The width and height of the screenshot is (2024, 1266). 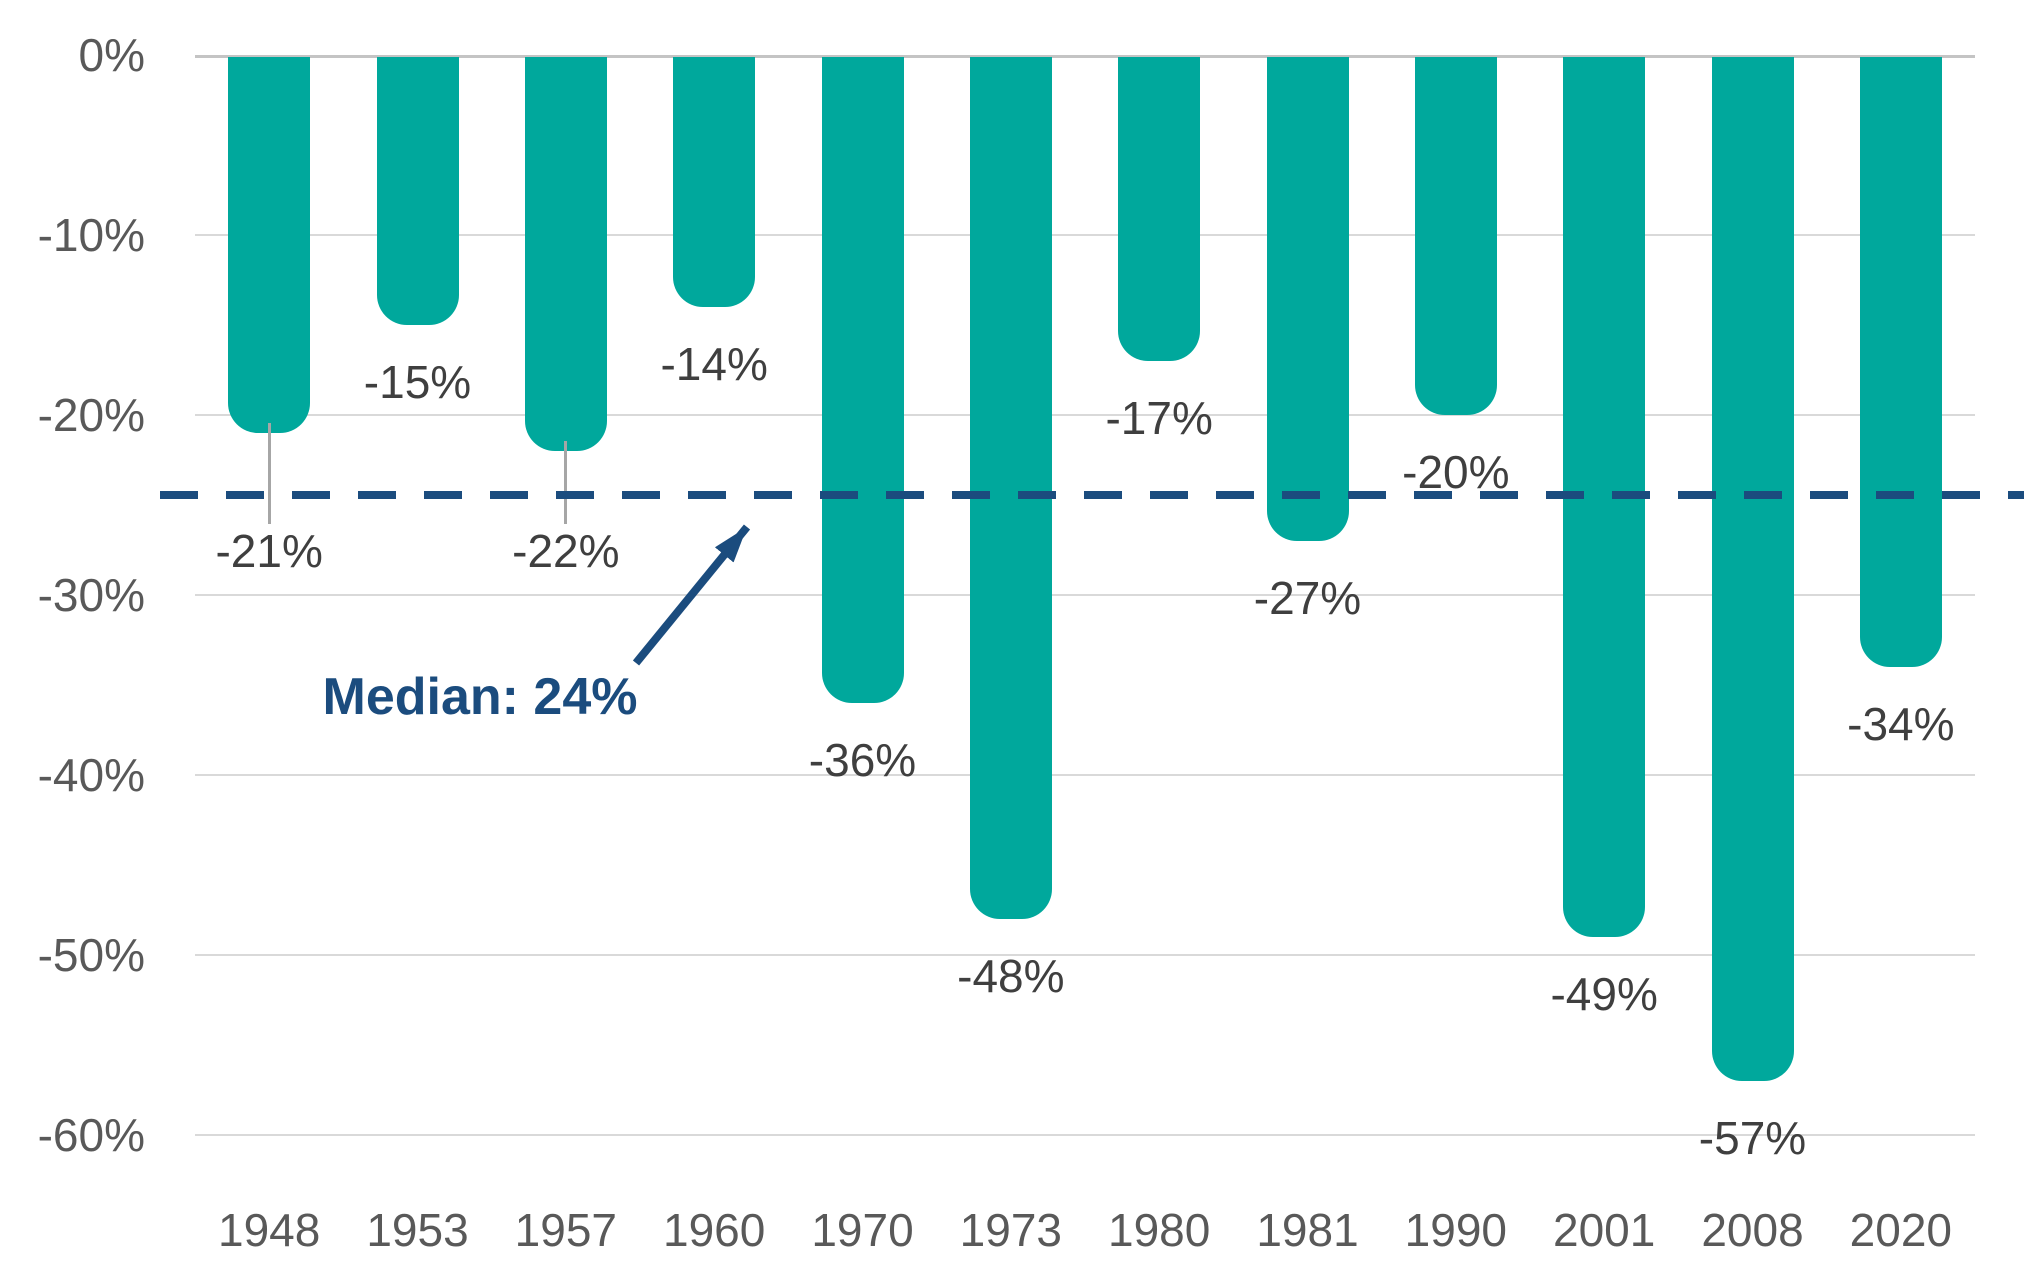 What do you see at coordinates (862, 380) in the screenshot?
I see `bar-1970` at bounding box center [862, 380].